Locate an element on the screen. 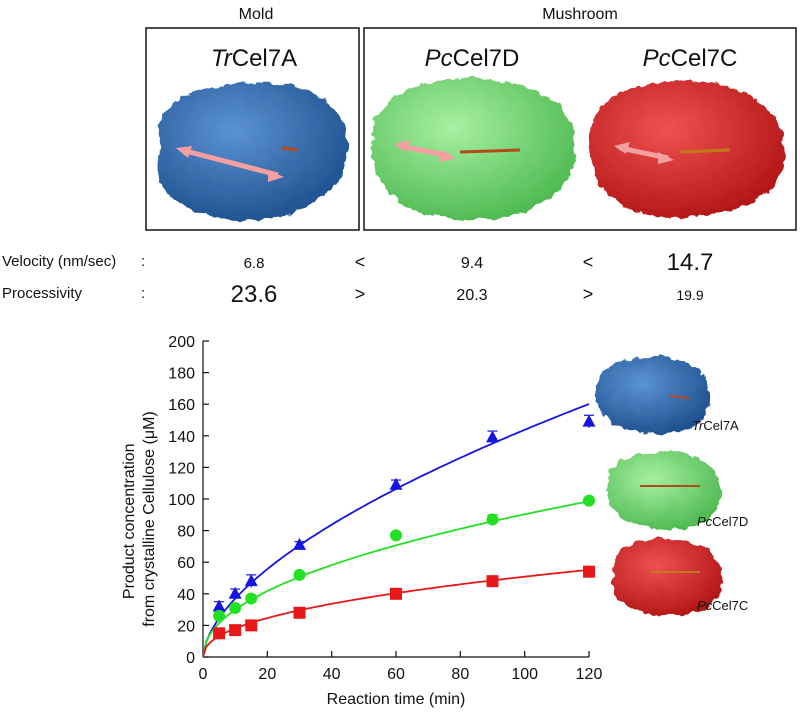 The width and height of the screenshot is (800, 715). x-tick-label: 120 is located at coordinates (589, 674).